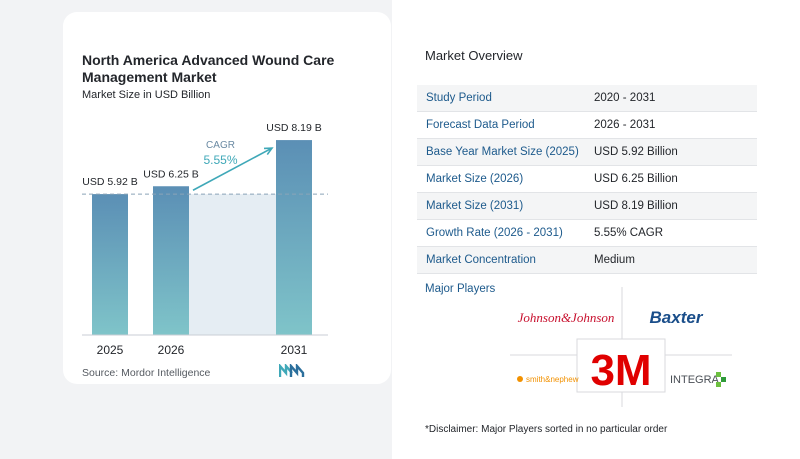 This screenshot has height=459, width=800. Describe the element at coordinates (292, 370) in the screenshot. I see `mordor-intelligence-logo-icon` at that location.